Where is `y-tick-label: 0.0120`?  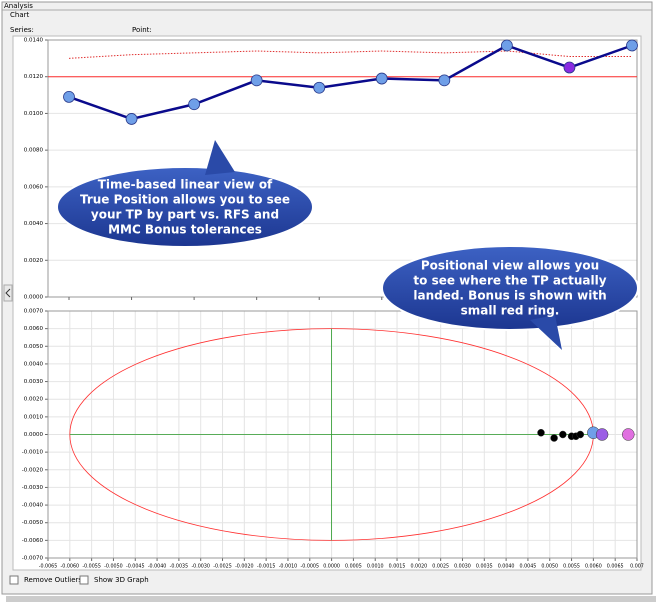 y-tick-label: 0.0120 is located at coordinates (34, 77).